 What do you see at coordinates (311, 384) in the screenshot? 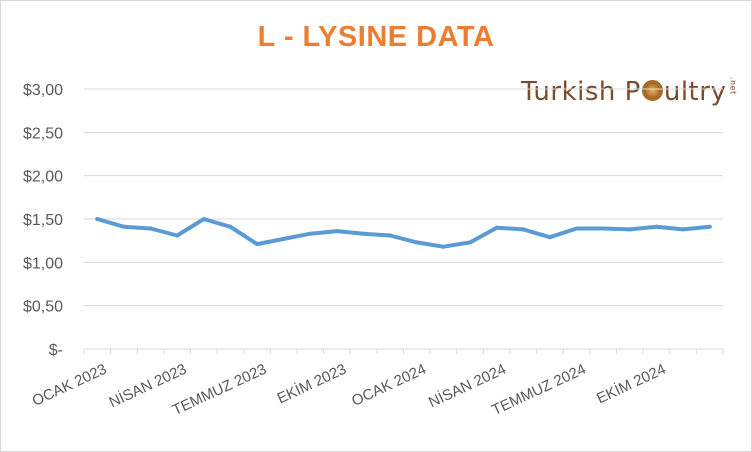
I see `x-tick-label: EKİM 2023` at bounding box center [311, 384].